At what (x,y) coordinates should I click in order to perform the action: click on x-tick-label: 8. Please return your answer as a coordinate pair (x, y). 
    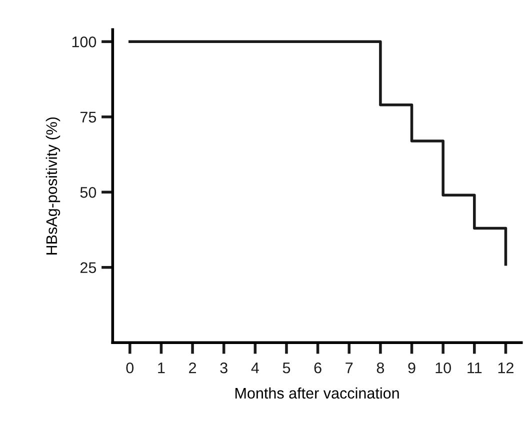
    Looking at the image, I should click on (380, 368).